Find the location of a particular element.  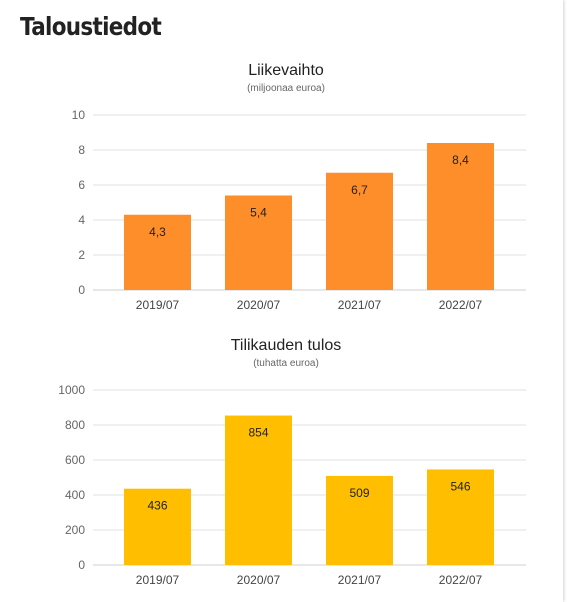

bar-value-label: 4,3 is located at coordinates (157, 232).